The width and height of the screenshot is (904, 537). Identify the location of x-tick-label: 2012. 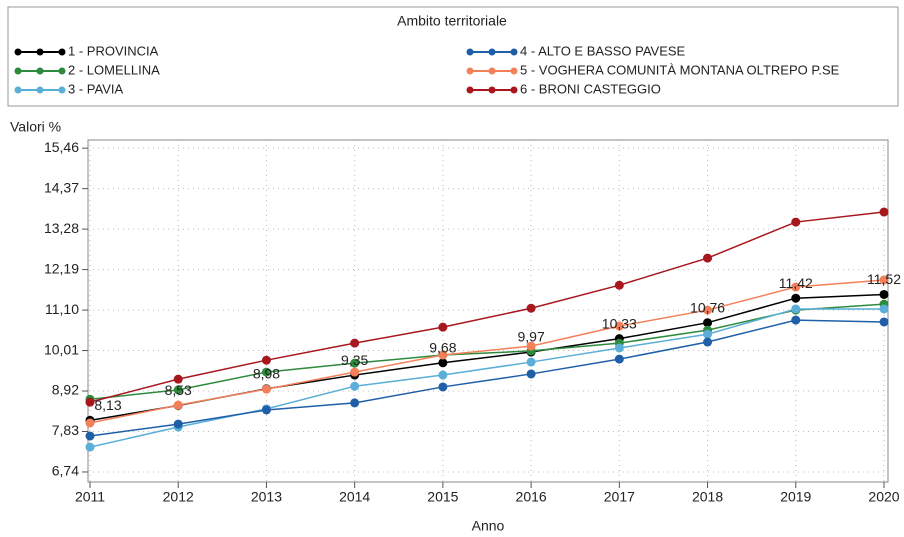
(178, 497).